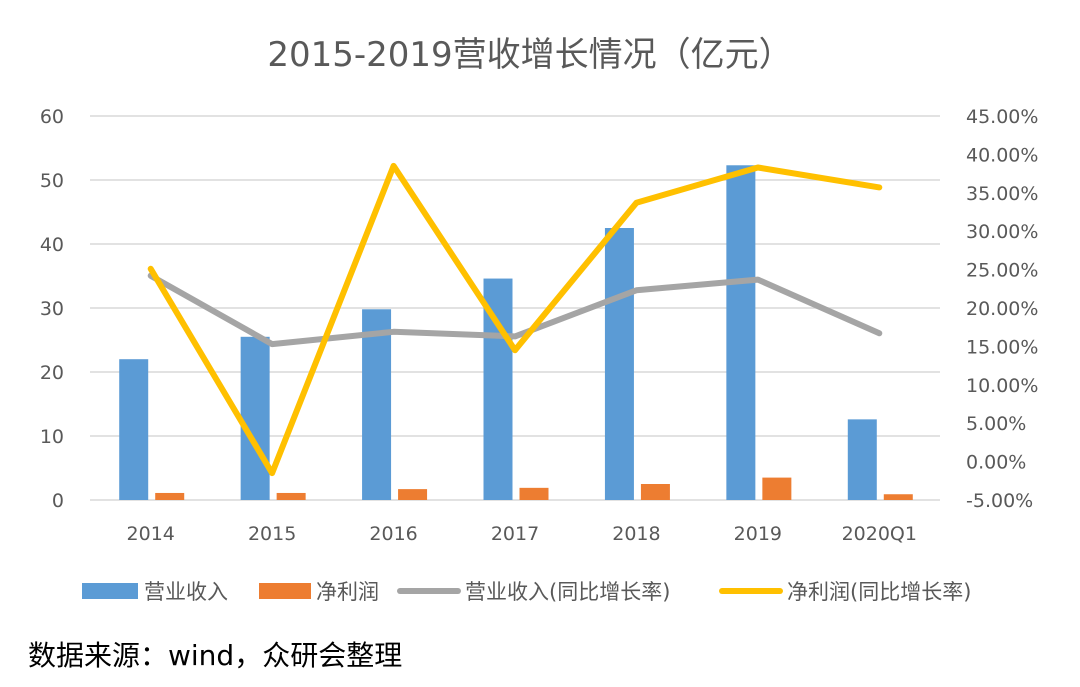  I want to click on legend-net-profit-growth-label: 净利润(同比增长率), so click(879, 592).